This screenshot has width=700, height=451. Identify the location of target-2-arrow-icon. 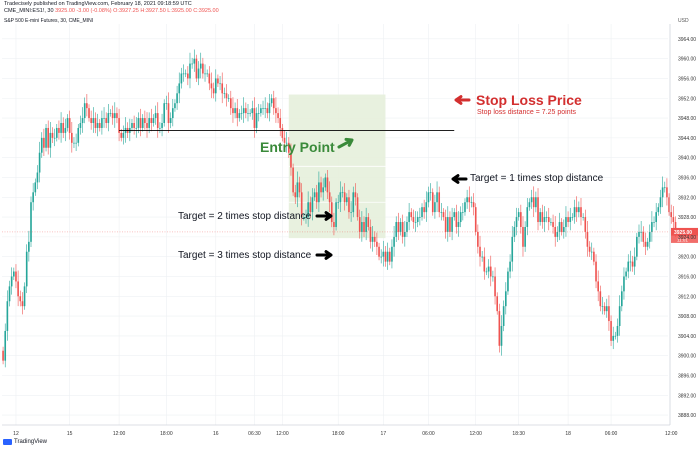
(324, 216).